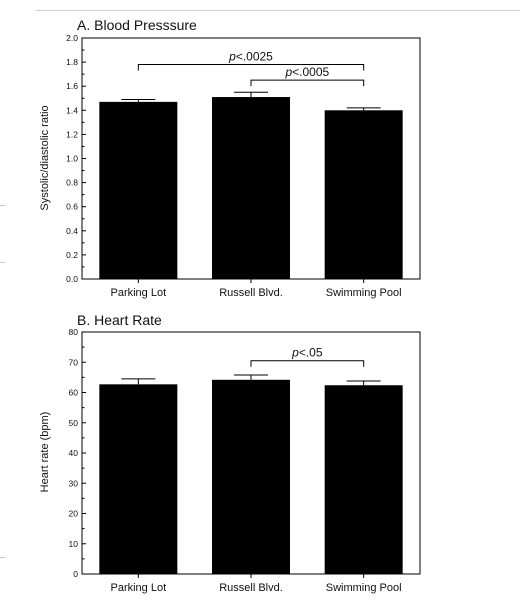 The height and width of the screenshot is (604, 520). I want to click on significance-label: p<.0005, so click(306, 72).